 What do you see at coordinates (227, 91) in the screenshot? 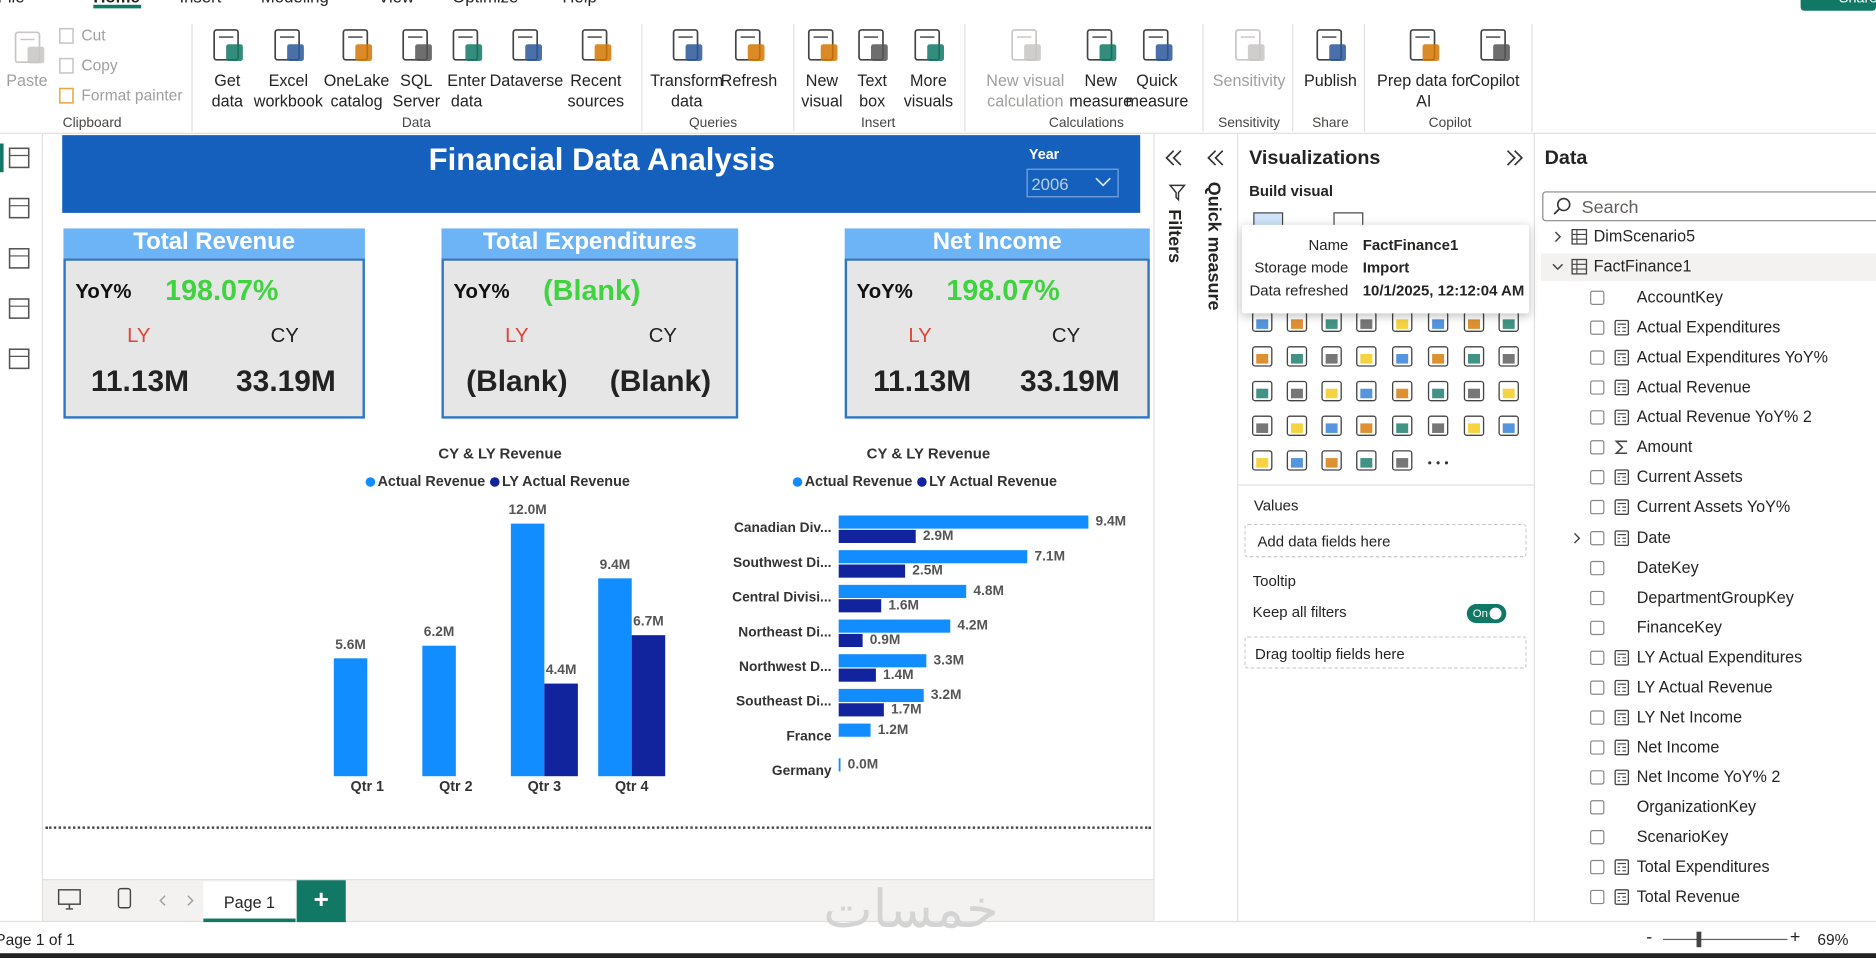
I see `ribbon-button: Get data` at bounding box center [227, 91].